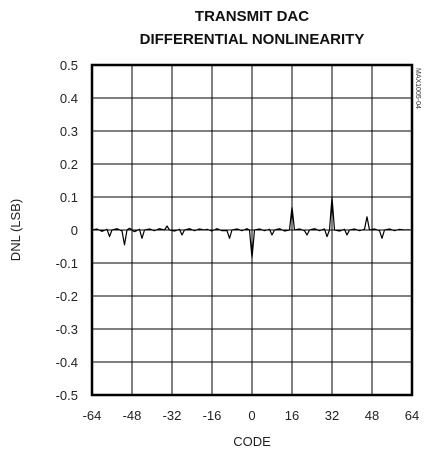 The width and height of the screenshot is (427, 456). What do you see at coordinates (15, 230) in the screenshot?
I see `y-axis-label: DNL (LSB)` at bounding box center [15, 230].